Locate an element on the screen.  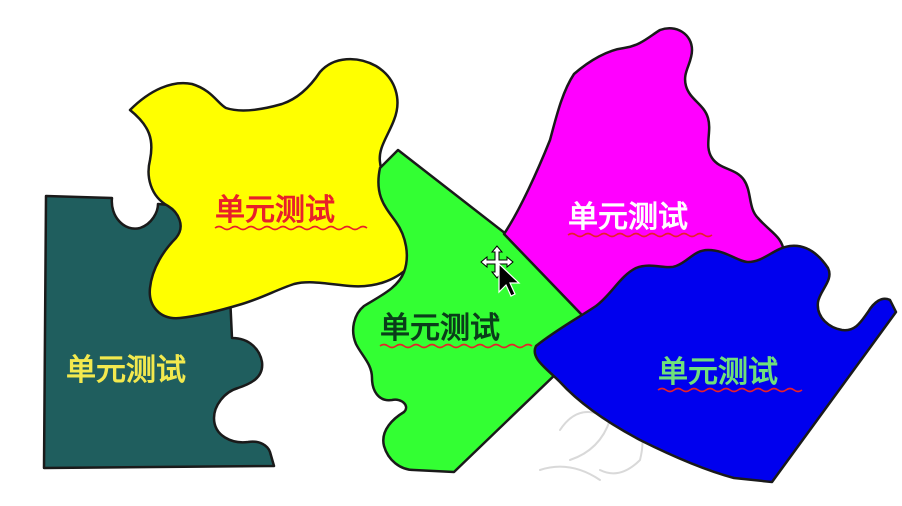
label-group-blue: 单元测试 is located at coordinates (730, 374).